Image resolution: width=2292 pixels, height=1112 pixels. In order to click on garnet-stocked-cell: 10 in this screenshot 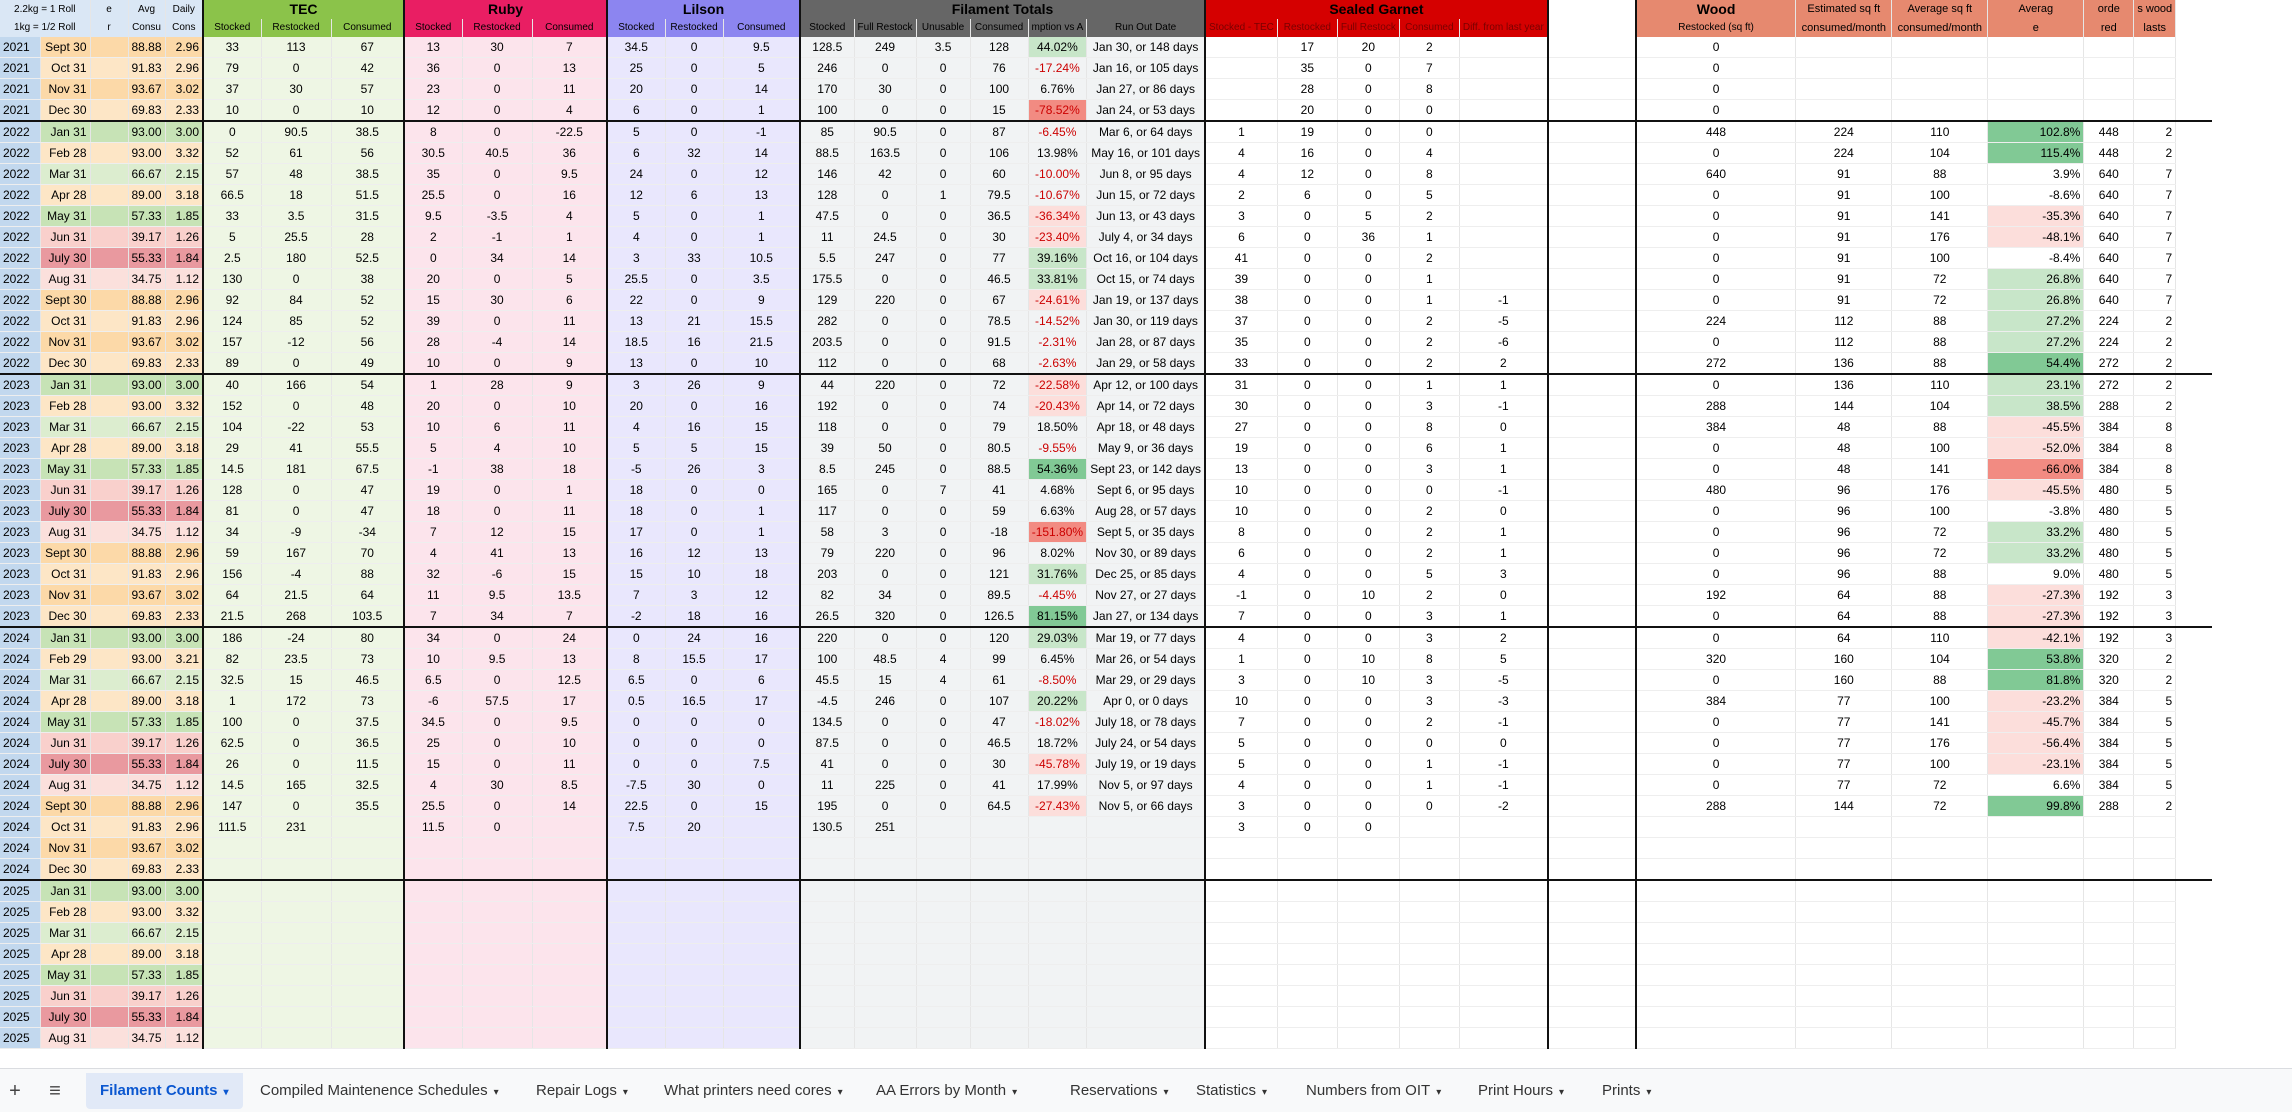, I will do `click(1240, 490)`.